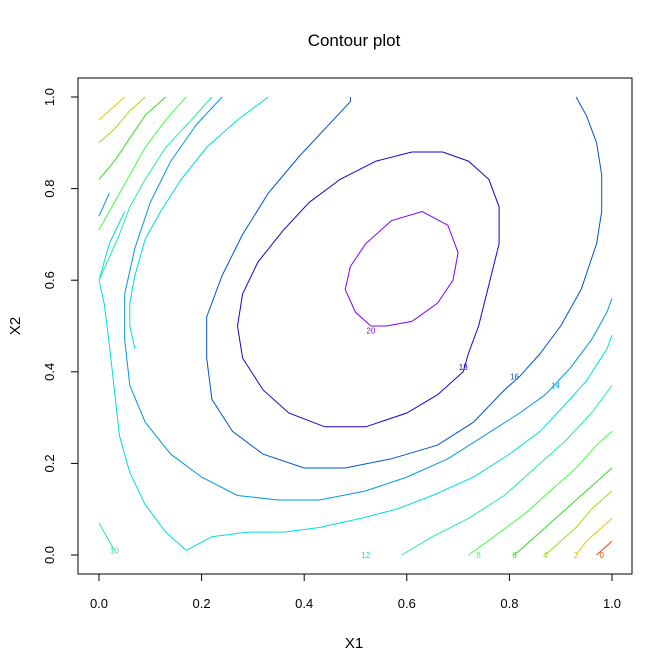 Image resolution: width=672 pixels, height=672 pixels. What do you see at coordinates (370, 331) in the screenshot?
I see `contour-label-20: 20` at bounding box center [370, 331].